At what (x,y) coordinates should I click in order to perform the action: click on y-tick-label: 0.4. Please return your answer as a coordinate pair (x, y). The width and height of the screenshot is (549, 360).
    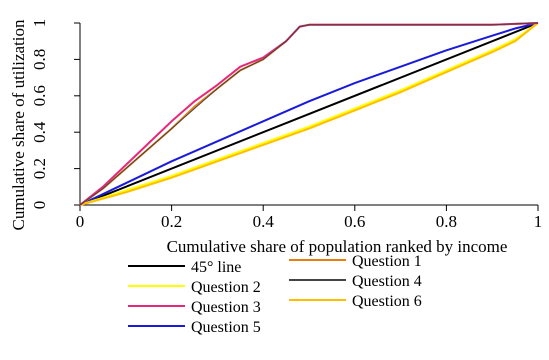
    Looking at the image, I should click on (39, 132).